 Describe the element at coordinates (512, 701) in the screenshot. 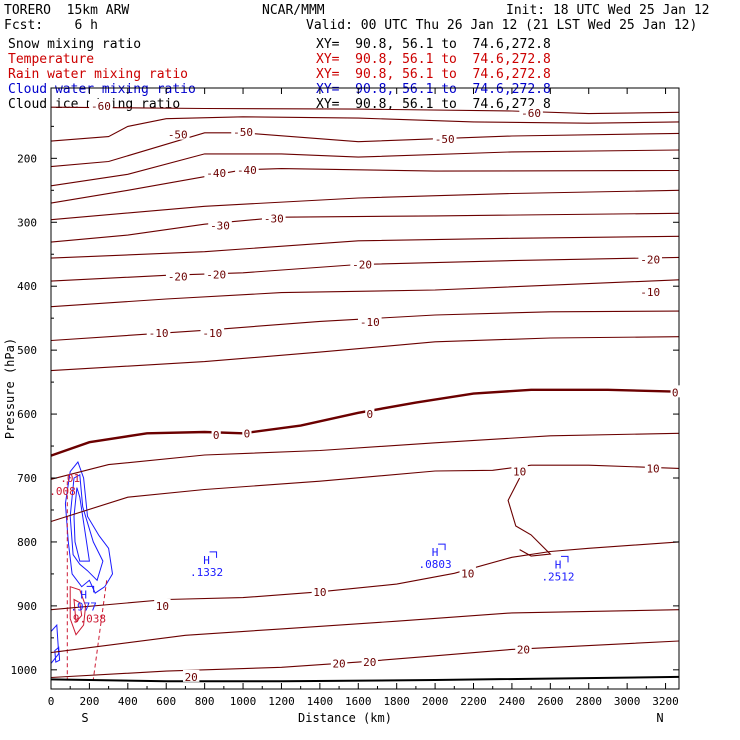

I see `x-tick-label-12: 2400` at that location.